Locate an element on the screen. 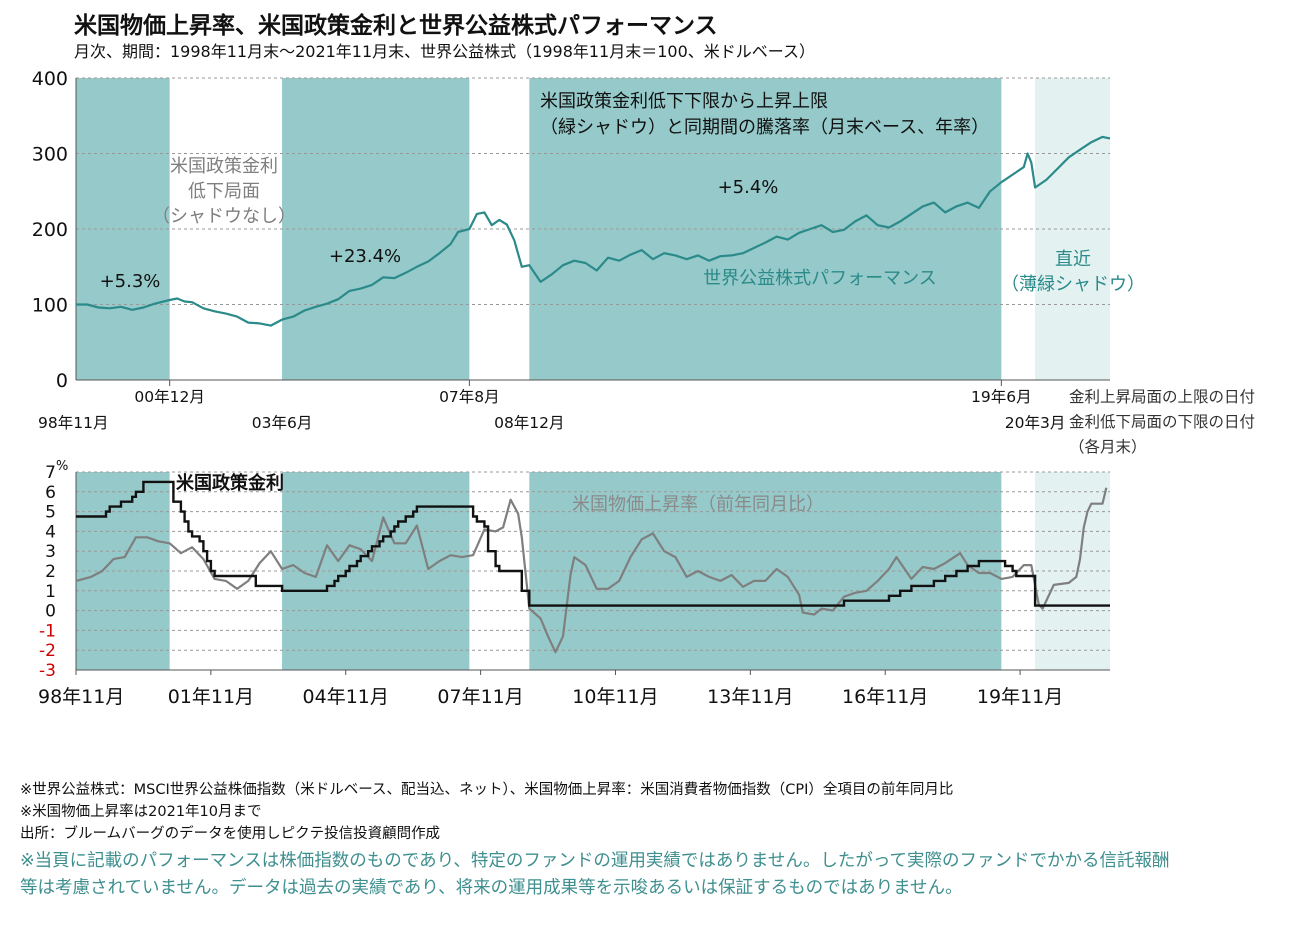 Image resolution: width=1296 pixels, height=935 pixels. lower-x-tick-label: 13年11月 is located at coordinates (750, 697).